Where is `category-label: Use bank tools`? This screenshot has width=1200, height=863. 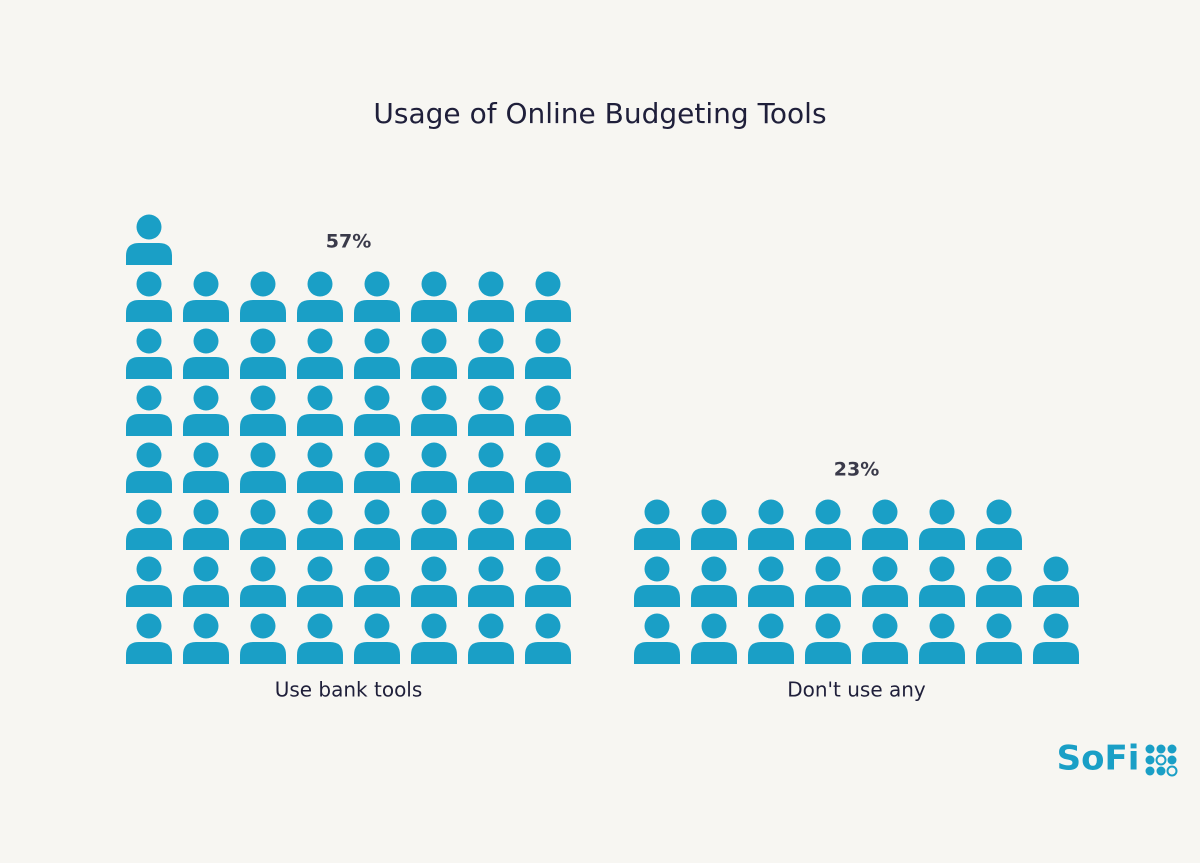
category-label: Use bank tools is located at coordinates (349, 690).